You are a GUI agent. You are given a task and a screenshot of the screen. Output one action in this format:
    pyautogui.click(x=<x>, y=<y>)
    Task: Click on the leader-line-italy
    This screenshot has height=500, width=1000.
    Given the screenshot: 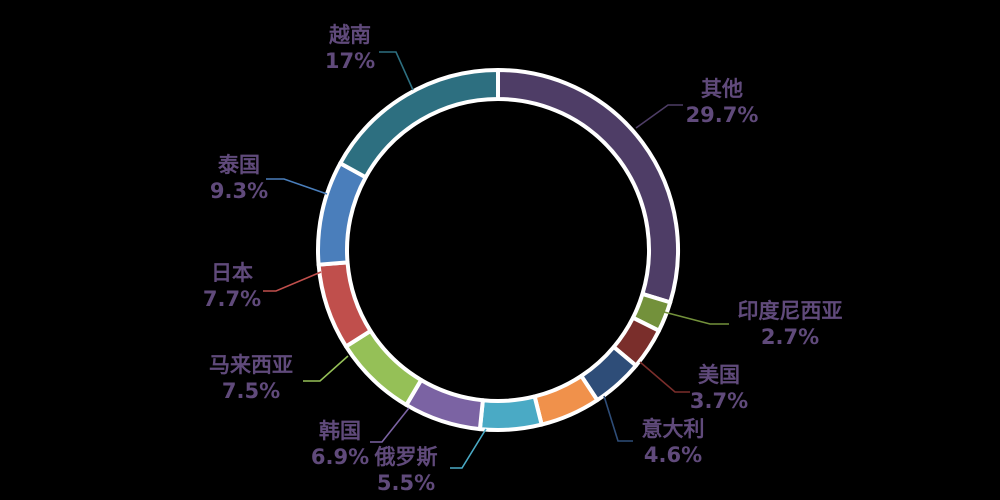 What is the action you would take?
    pyautogui.click(x=618, y=418)
    